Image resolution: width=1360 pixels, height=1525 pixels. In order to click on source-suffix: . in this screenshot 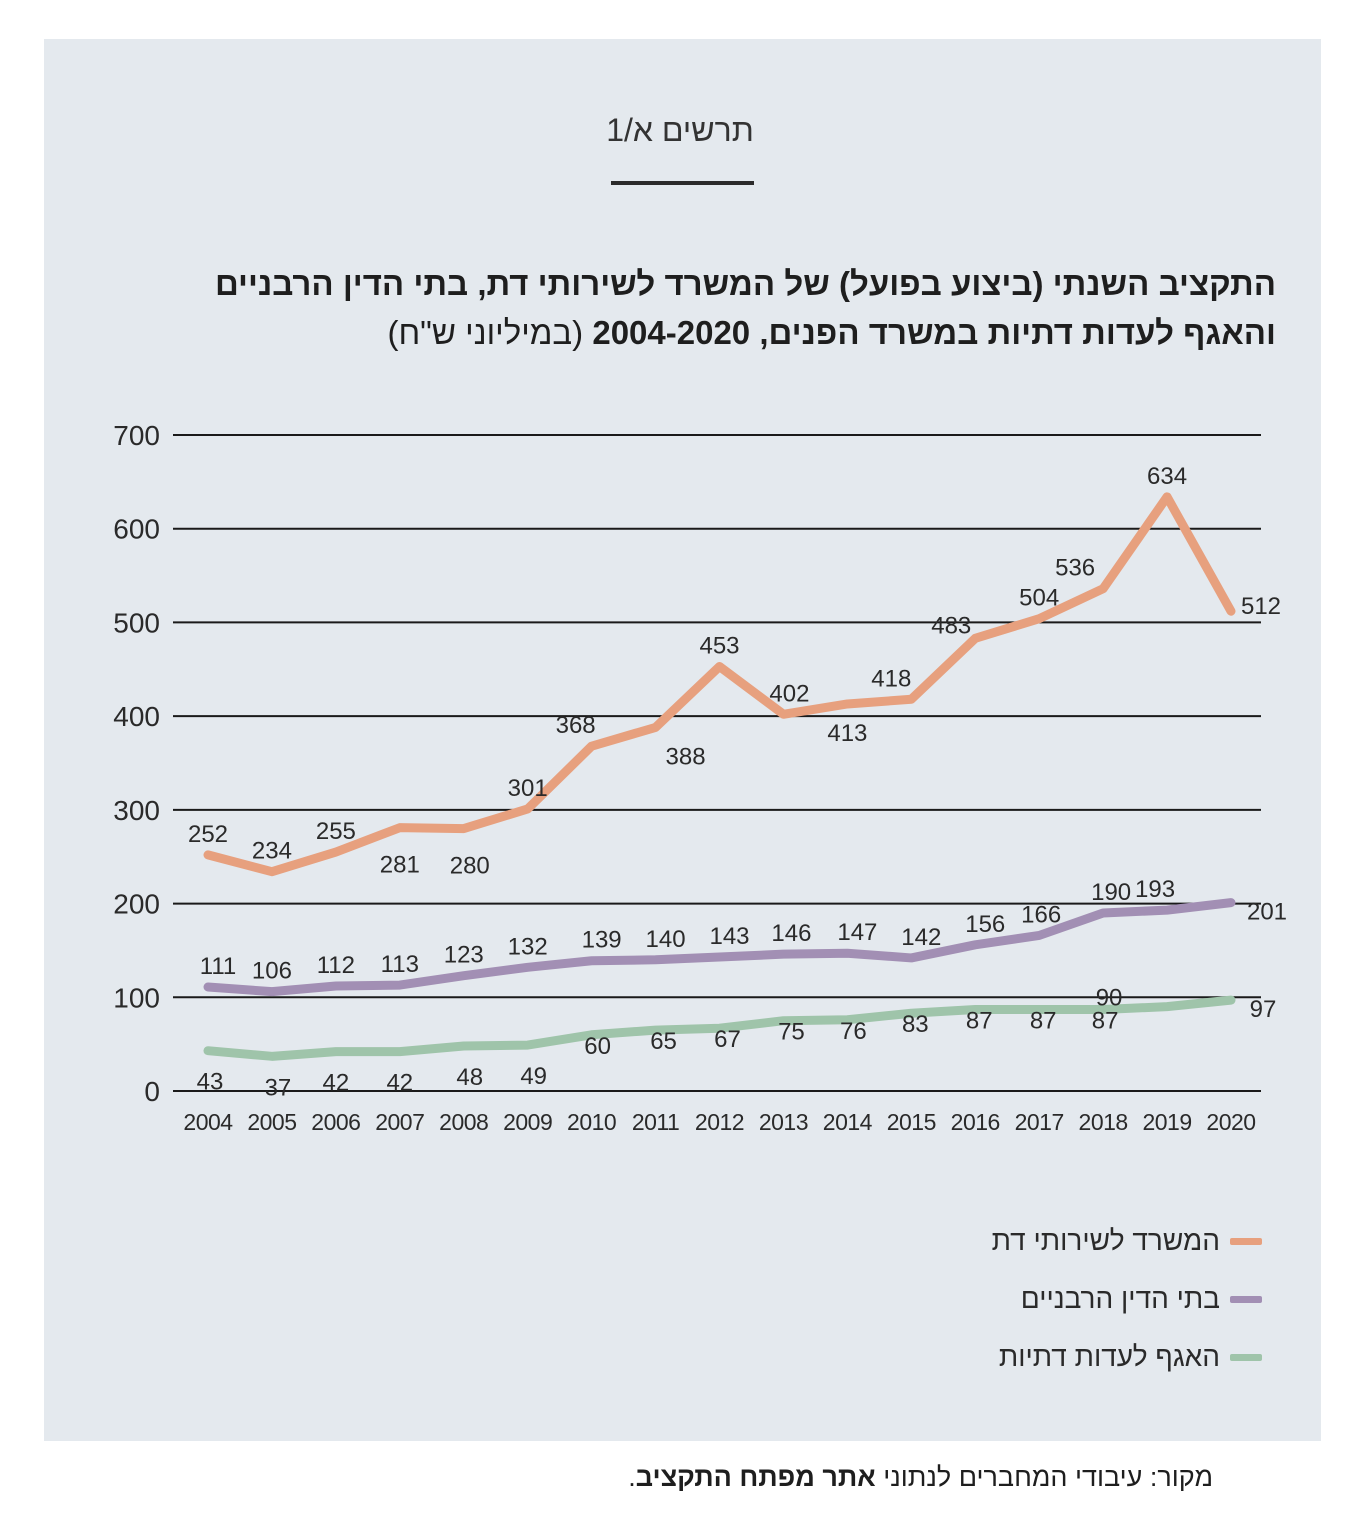, I will do `click(632, 1477)`.